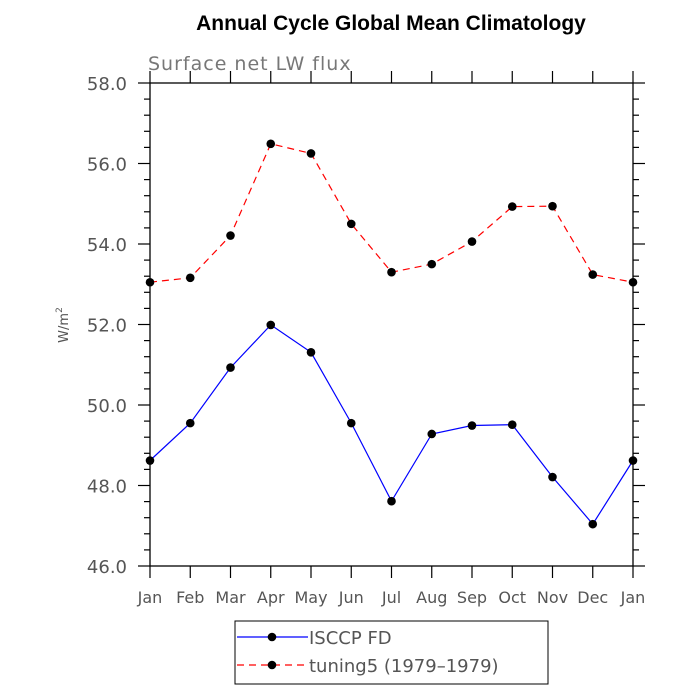 The height and width of the screenshot is (700, 700). I want to click on x-tick-label: Jun, so click(351, 597).